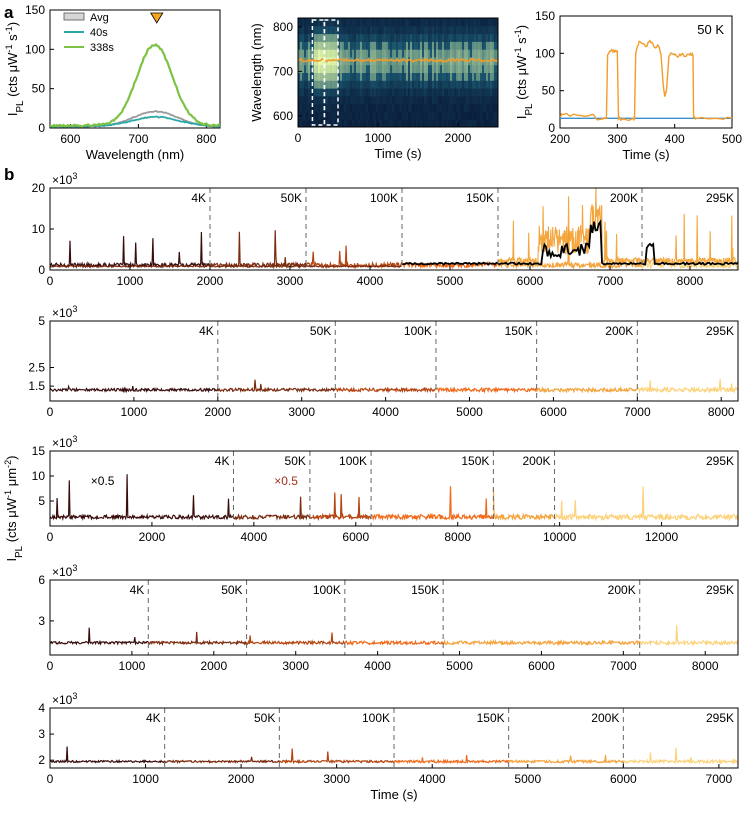 The image size is (748, 822). Describe the element at coordinates (14, 509) in the screenshot. I see `y-axis-label: IPL (cts μW-1 μm-2)` at that location.